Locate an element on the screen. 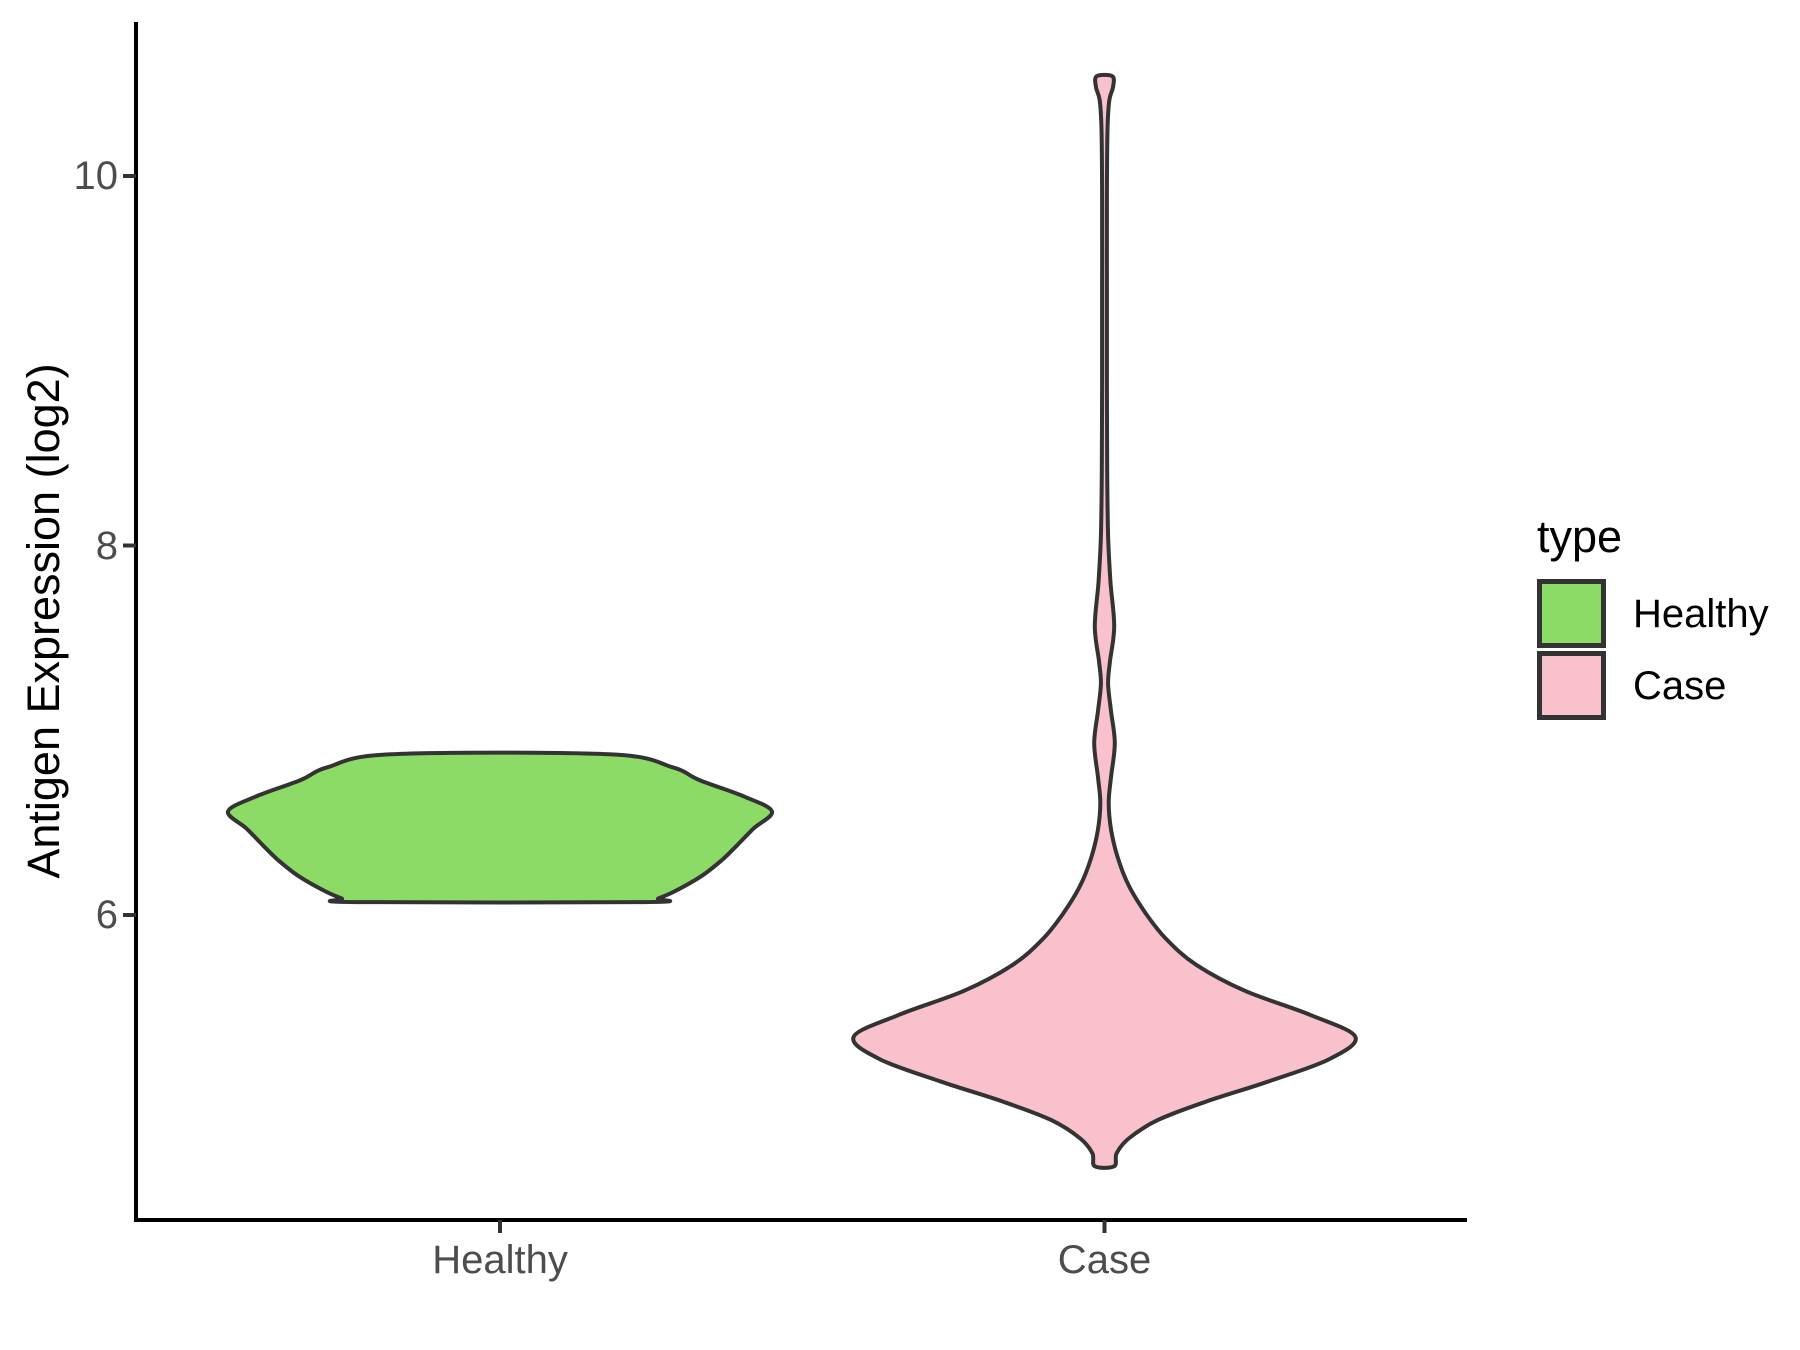 This screenshot has height=1350, width=1800. legend-title: type is located at coordinates (1580, 536).